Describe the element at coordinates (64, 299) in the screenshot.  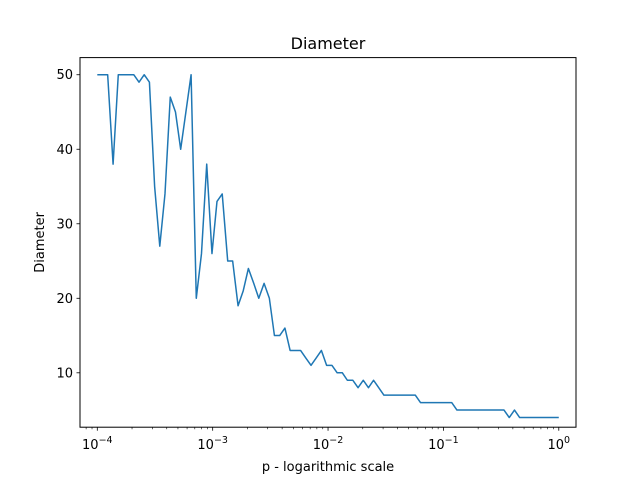
I see `y-tick-label: 20` at that location.